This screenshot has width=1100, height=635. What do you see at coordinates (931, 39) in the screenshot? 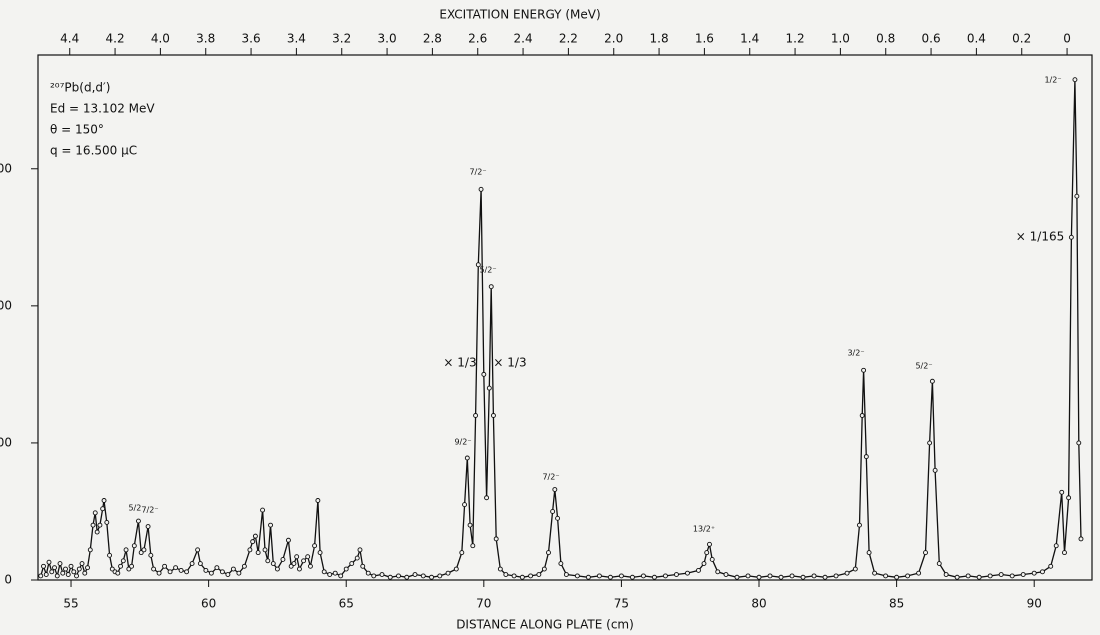
I see `x2-tick-label: 0.6` at bounding box center [931, 39].